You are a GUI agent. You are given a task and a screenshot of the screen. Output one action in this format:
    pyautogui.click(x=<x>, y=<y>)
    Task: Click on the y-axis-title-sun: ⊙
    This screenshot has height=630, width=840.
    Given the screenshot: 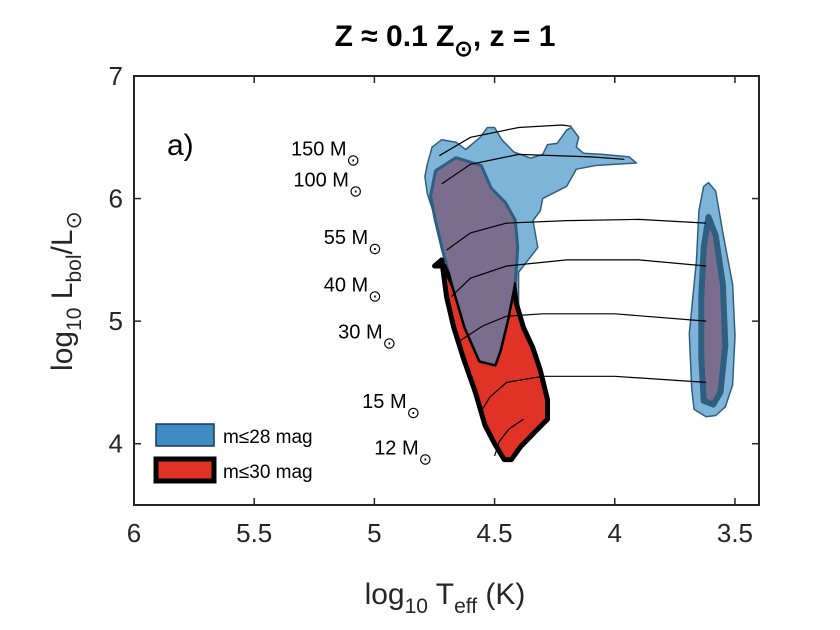 What is the action you would take?
    pyautogui.click(x=73, y=220)
    